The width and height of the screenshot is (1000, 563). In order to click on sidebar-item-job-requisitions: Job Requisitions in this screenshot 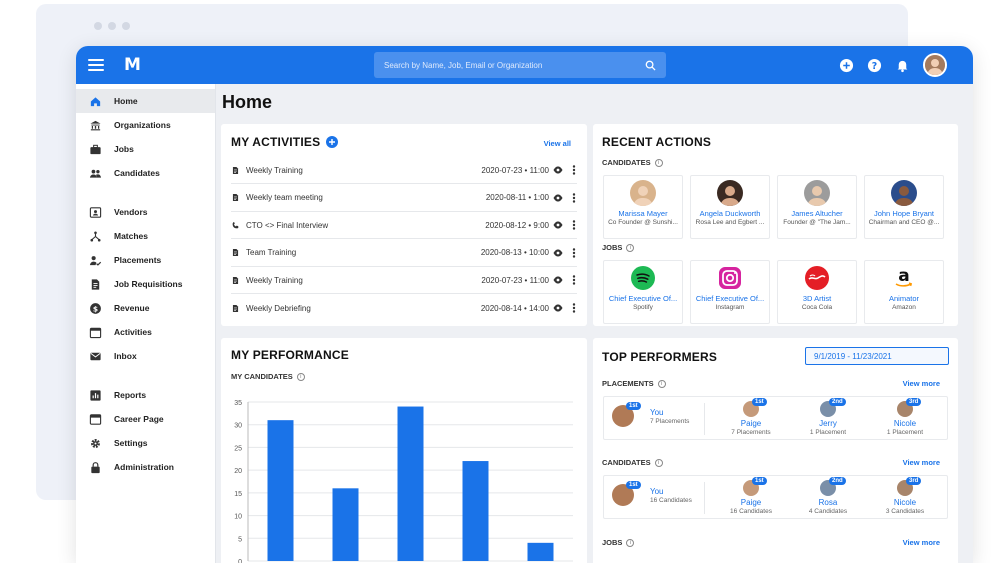, I will do `click(145, 284)`.